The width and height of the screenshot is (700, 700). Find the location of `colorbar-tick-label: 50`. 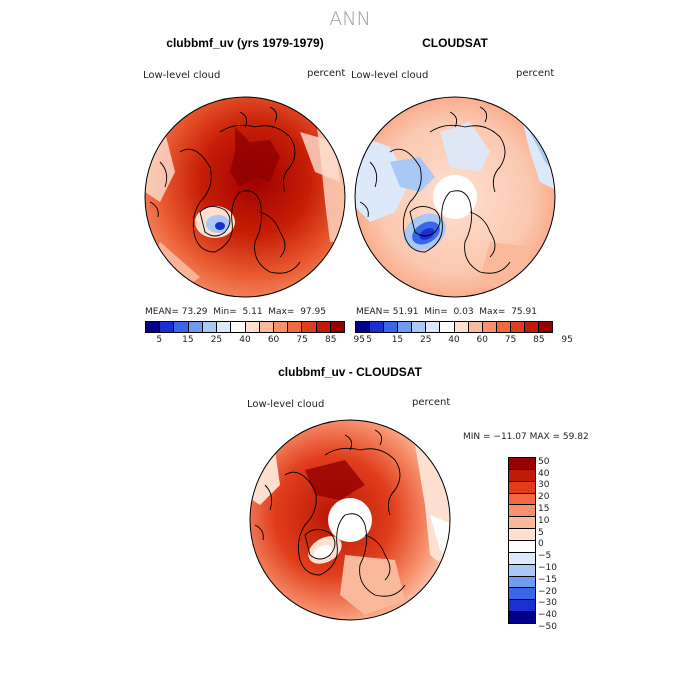

colorbar-tick-label: 50 is located at coordinates (544, 461).